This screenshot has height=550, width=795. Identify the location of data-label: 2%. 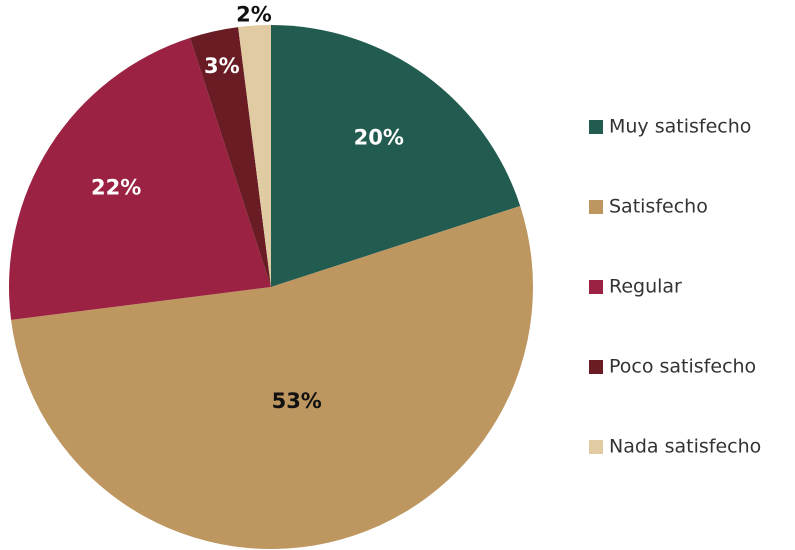
(254, 15).